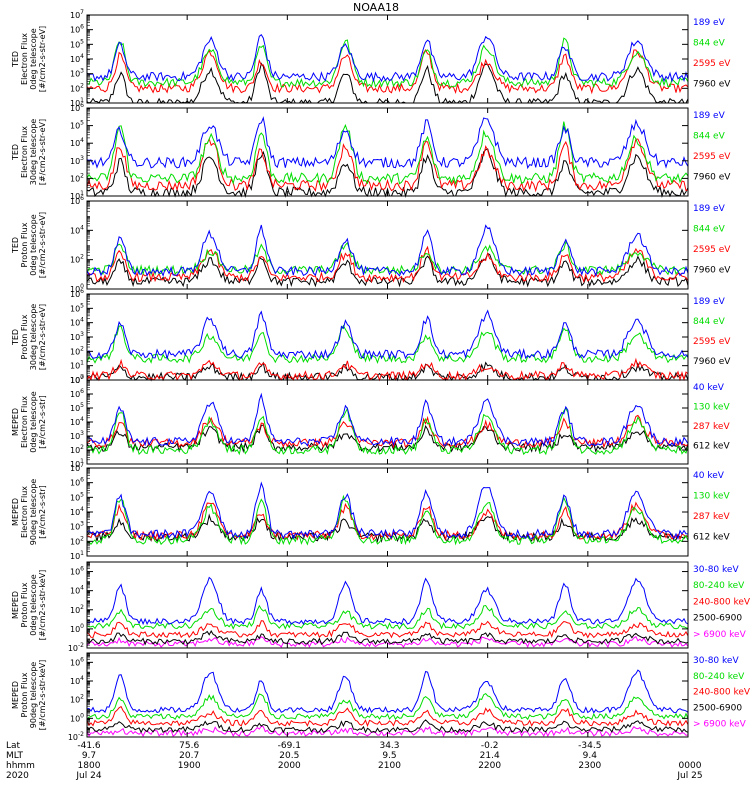  Describe the element at coordinates (89, 756) in the screenshot. I see `footer-value: 9.7` at that location.